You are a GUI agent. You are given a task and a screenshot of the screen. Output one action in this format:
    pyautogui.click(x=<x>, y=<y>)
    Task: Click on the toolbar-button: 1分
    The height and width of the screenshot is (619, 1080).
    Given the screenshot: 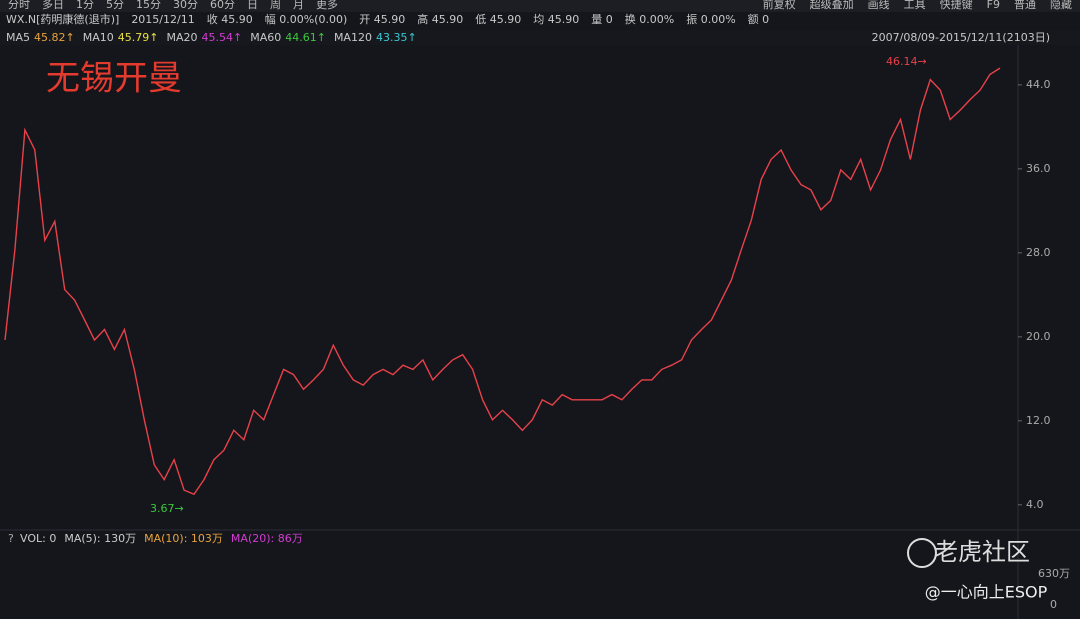 What is the action you would take?
    pyautogui.click(x=85, y=5)
    